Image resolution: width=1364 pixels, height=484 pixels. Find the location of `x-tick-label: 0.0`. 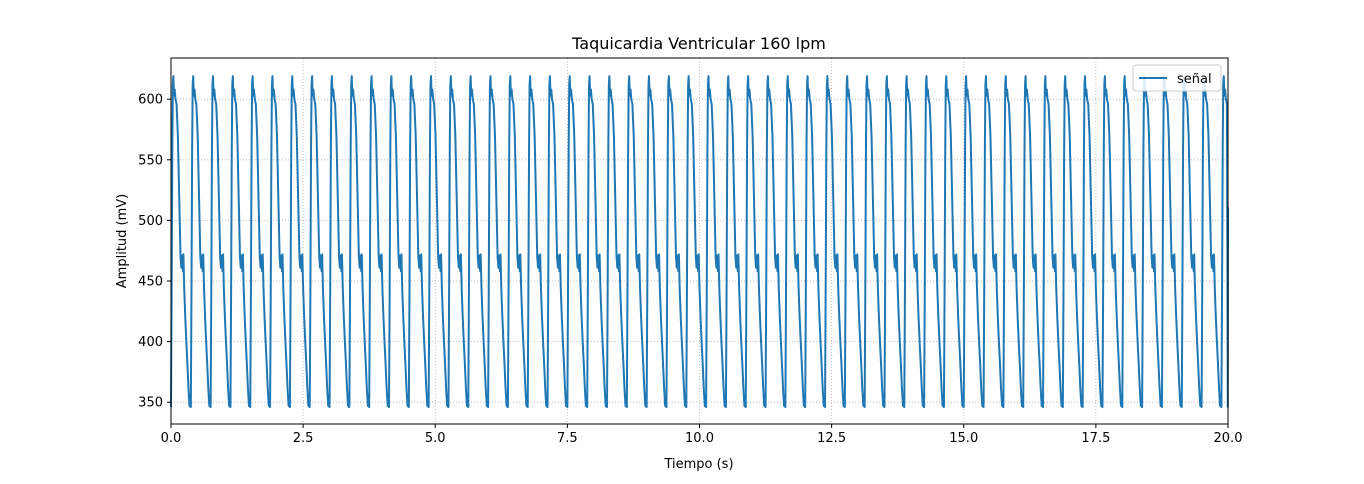

x-tick-label: 0.0 is located at coordinates (171, 438).